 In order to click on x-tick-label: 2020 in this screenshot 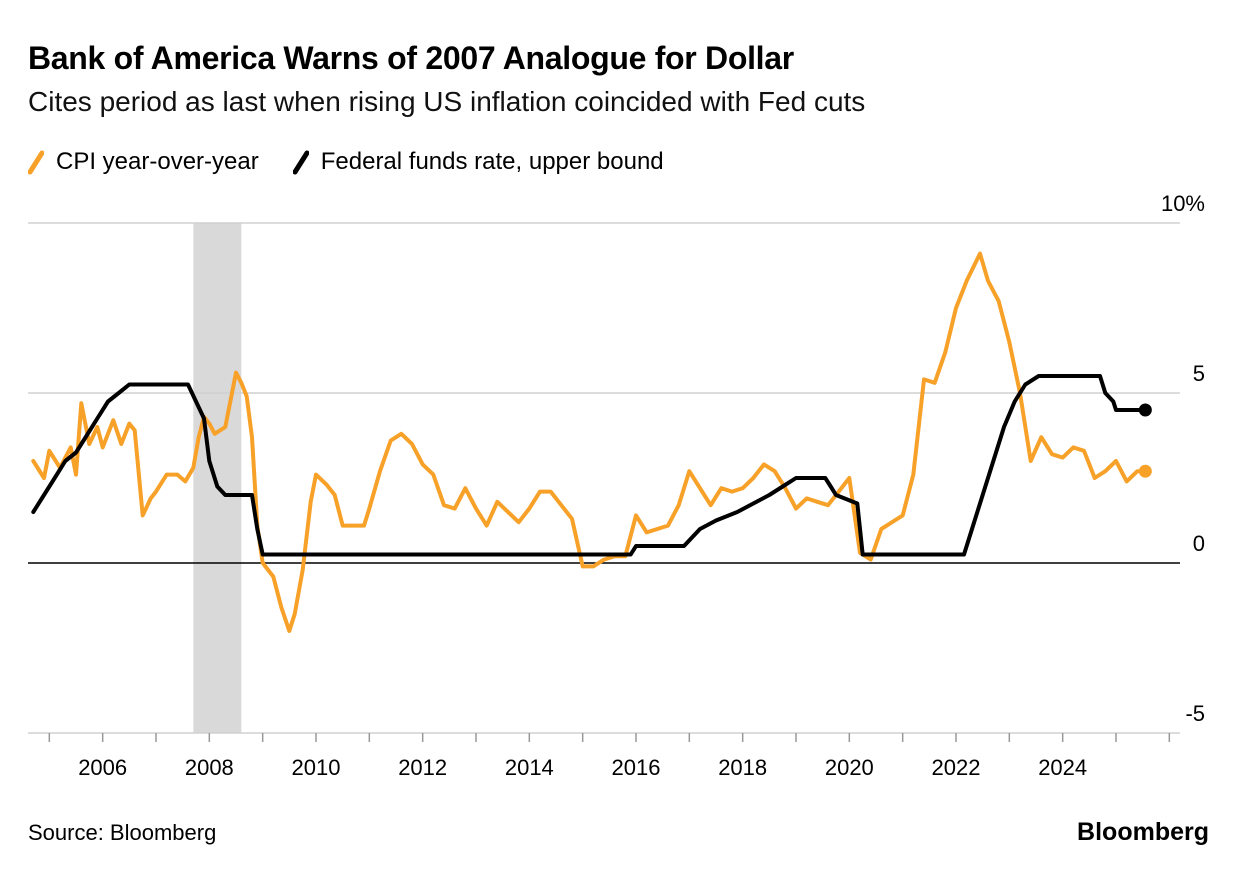, I will do `click(849, 767)`.